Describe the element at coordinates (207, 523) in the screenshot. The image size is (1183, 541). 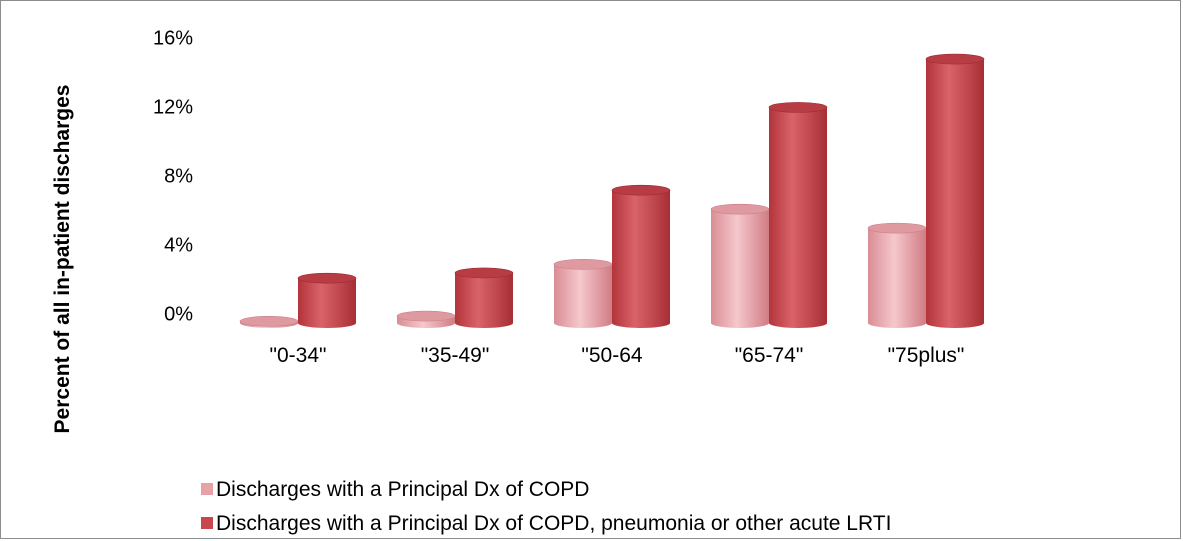
I see `legend-swatch-copd-lrti` at that location.